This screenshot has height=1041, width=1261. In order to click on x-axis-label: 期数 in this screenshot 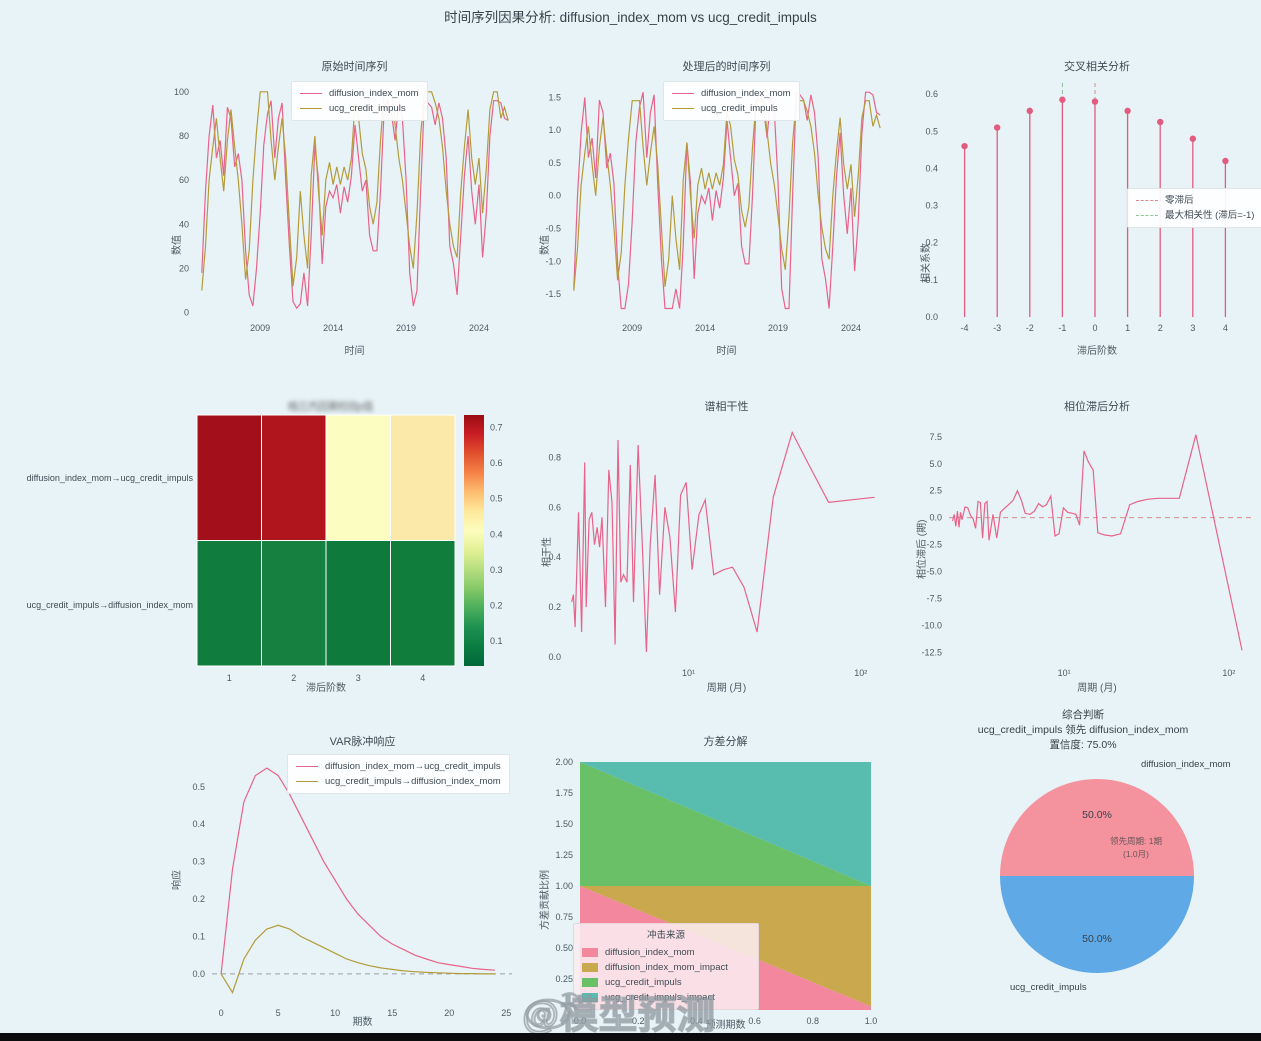, I will do `click(362, 1022)`.